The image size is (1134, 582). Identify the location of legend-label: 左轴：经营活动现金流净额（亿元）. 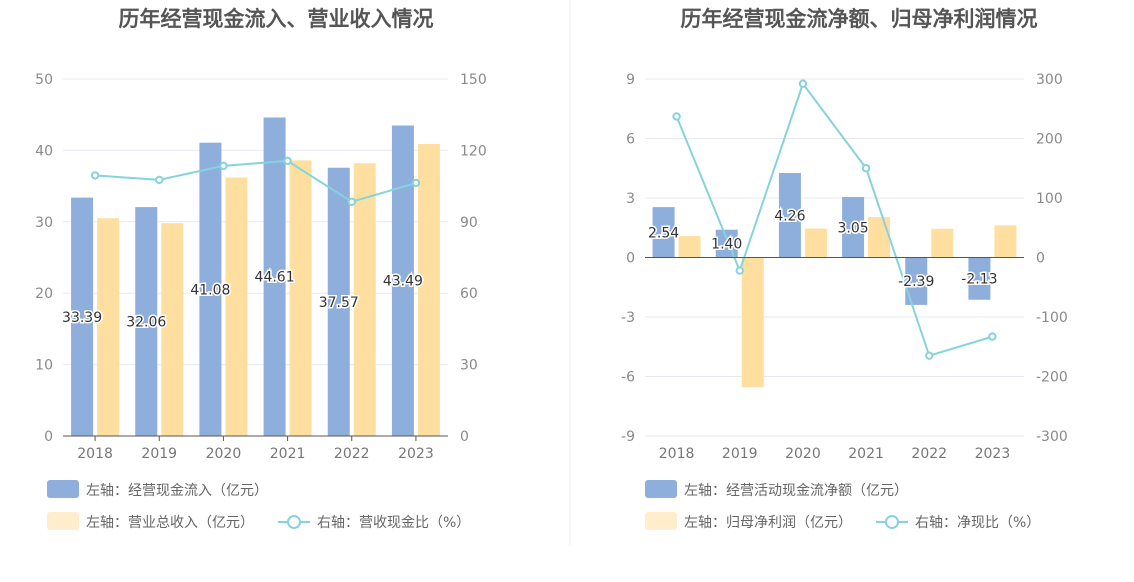
(796, 491).